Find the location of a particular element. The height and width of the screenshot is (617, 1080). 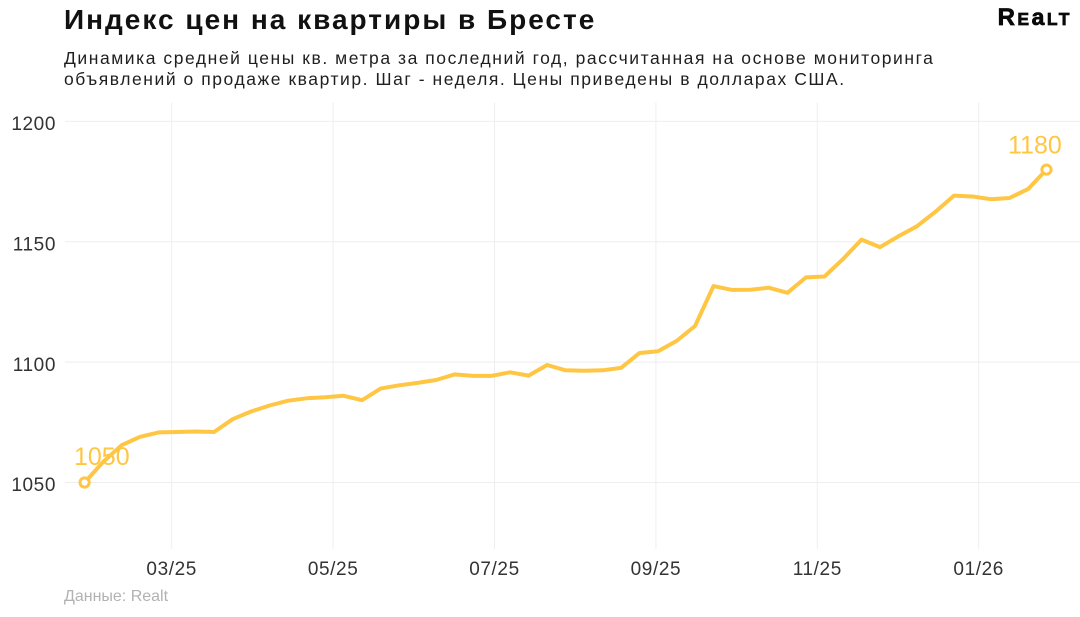

svg-text: 07/25 is located at coordinates (494, 569).